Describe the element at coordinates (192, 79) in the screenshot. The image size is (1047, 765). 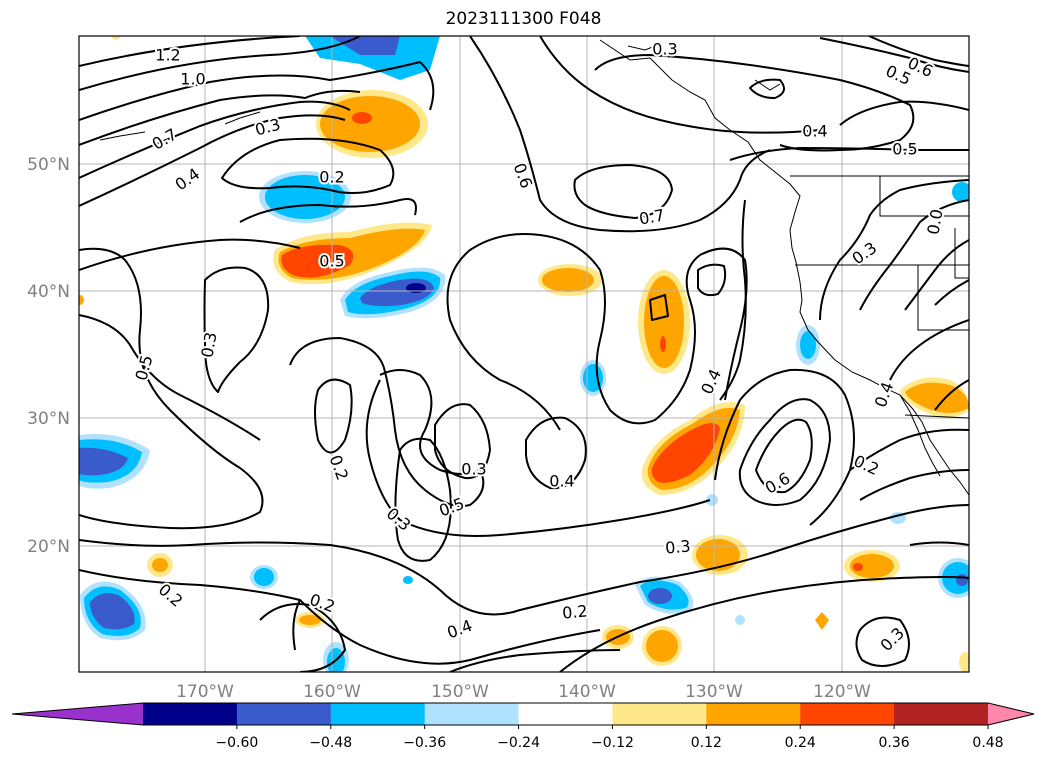
I see `contour-label: 1.0` at that location.